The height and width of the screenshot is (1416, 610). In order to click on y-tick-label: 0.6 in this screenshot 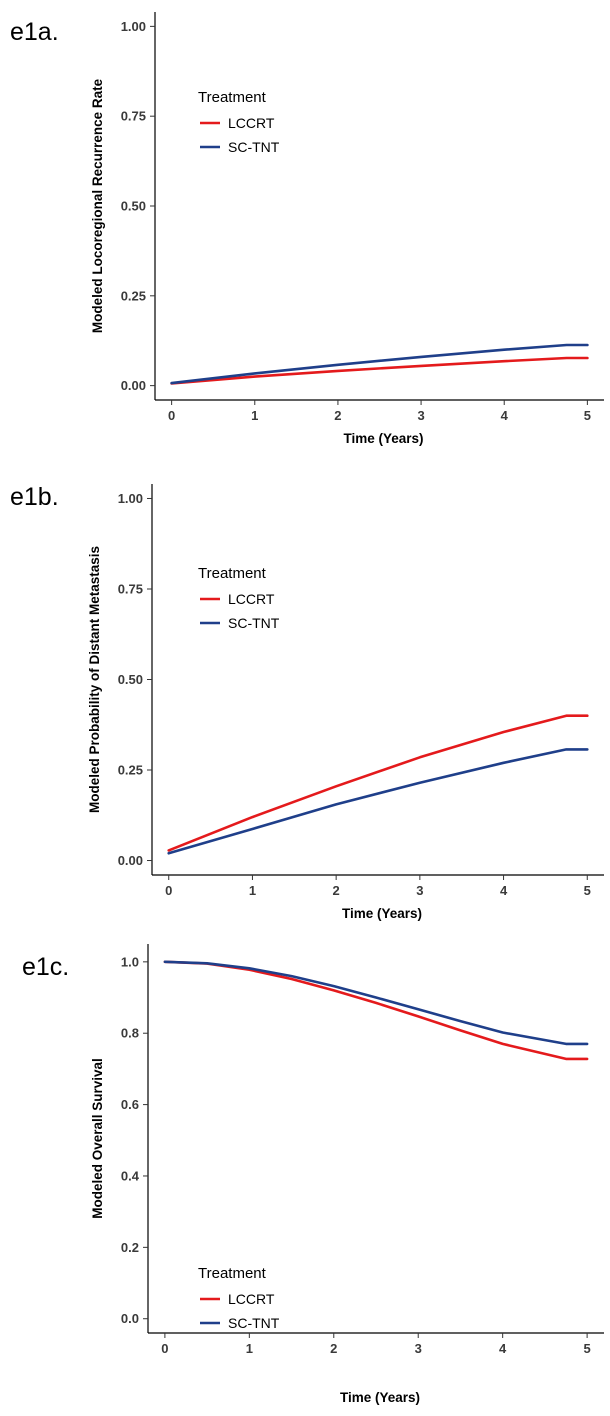, I will do `click(130, 1104)`.